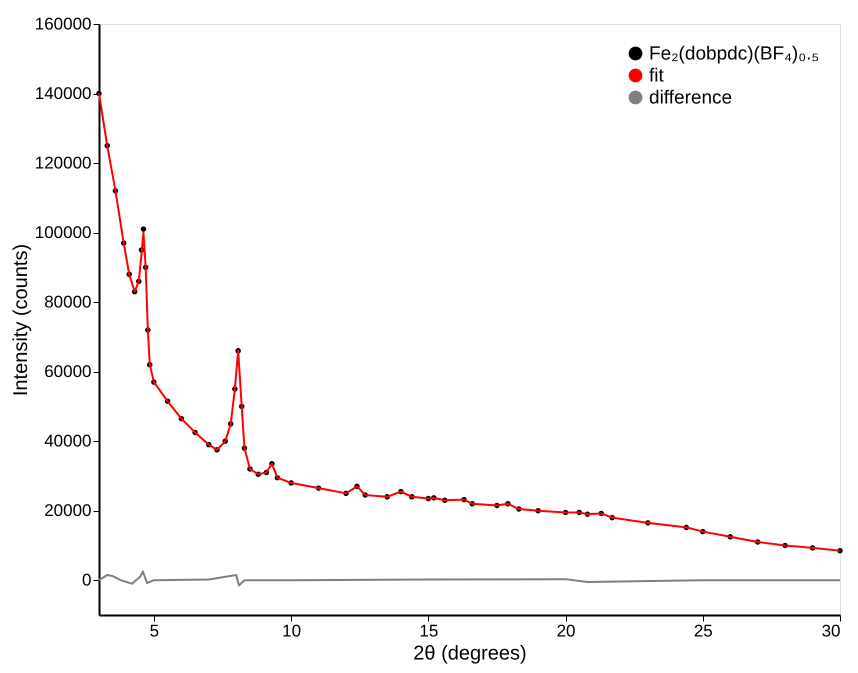 This screenshot has width=858, height=673. What do you see at coordinates (566, 631) in the screenshot?
I see `x-tick-label: 20` at bounding box center [566, 631].